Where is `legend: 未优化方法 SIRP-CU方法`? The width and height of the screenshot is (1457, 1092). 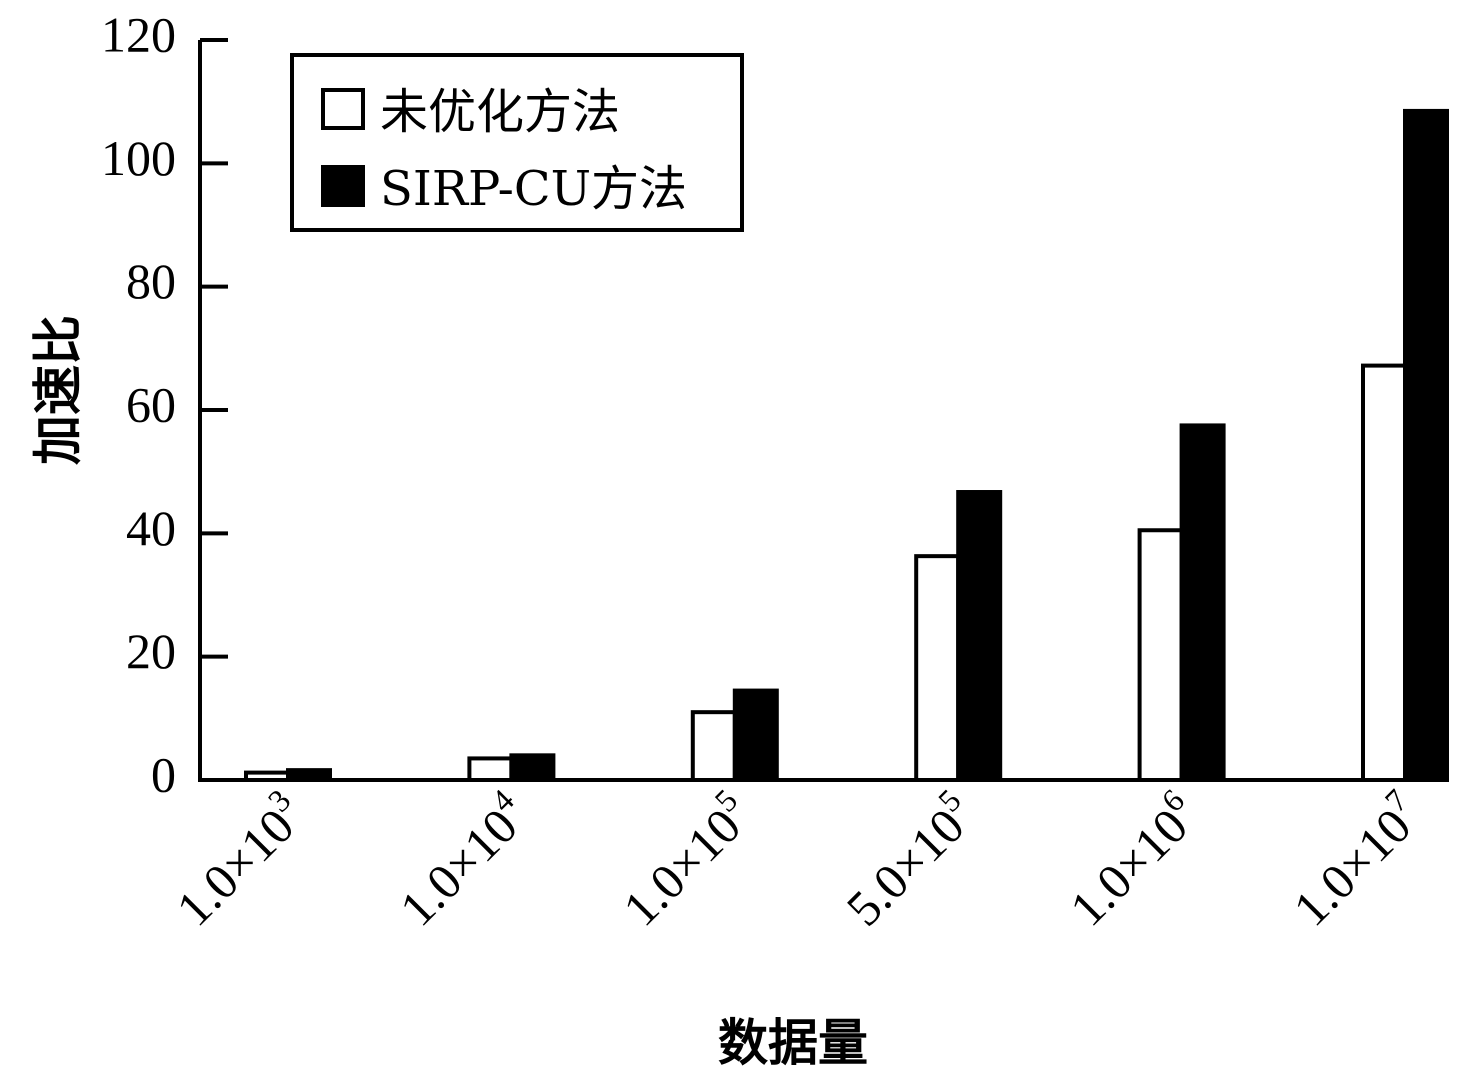
legend: 未优化方法 SIRP-CU方法 is located at coordinates (517, 142).